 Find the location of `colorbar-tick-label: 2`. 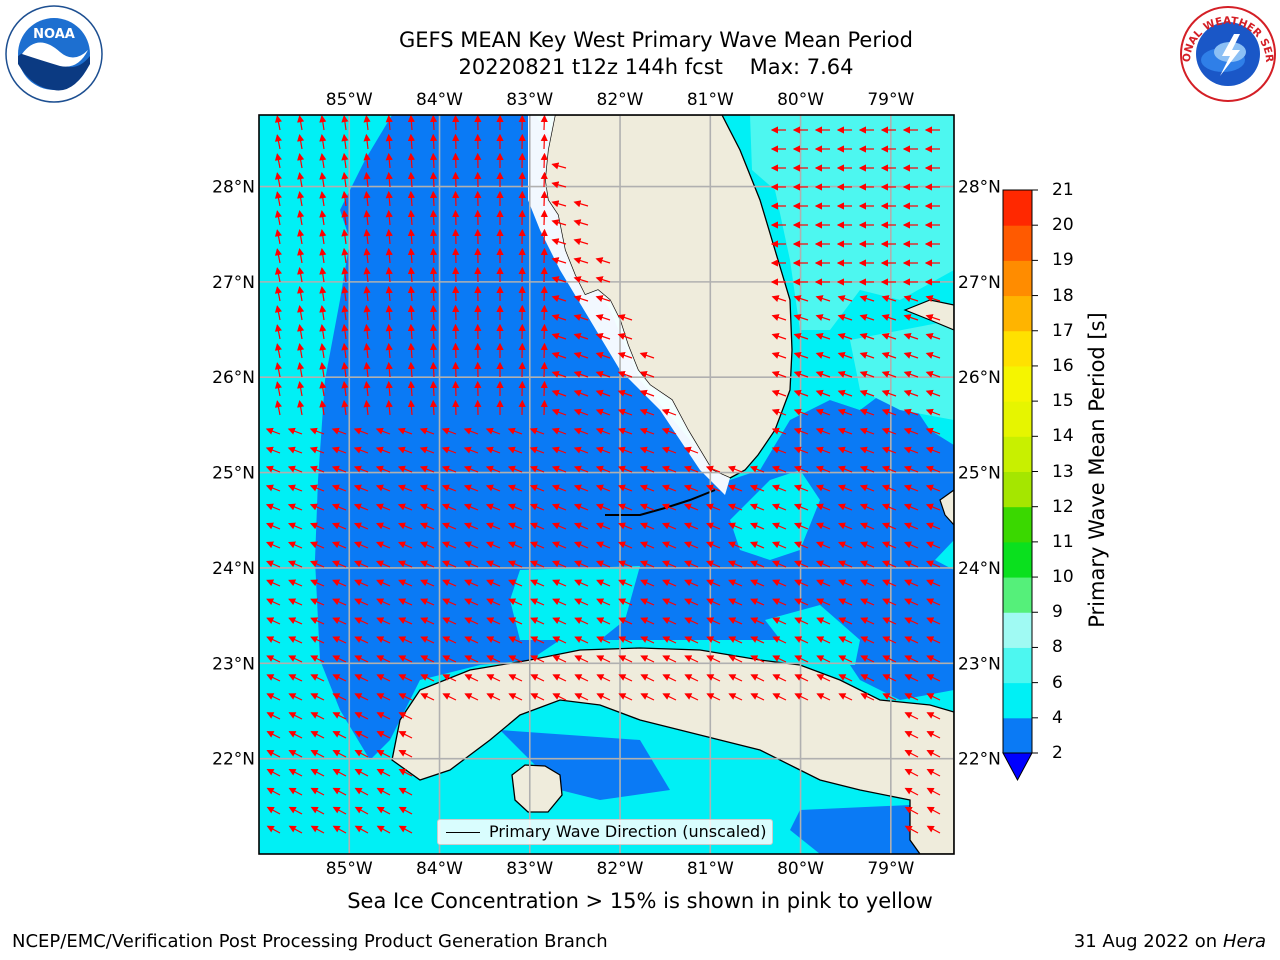

colorbar-tick-label: 2 is located at coordinates (1057, 753).